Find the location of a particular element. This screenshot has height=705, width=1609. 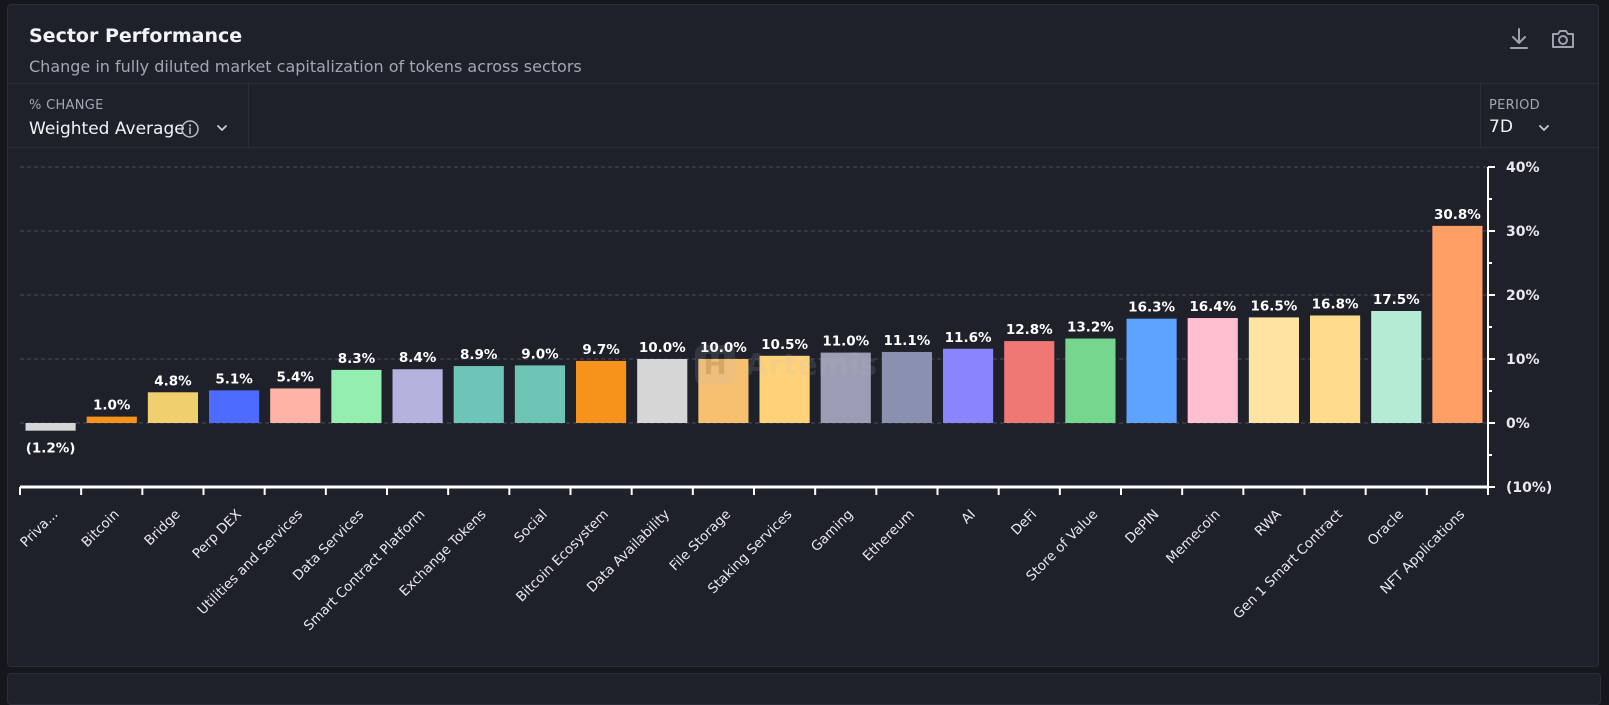

x-tick-label: DeFi is located at coordinates (1024, 523).